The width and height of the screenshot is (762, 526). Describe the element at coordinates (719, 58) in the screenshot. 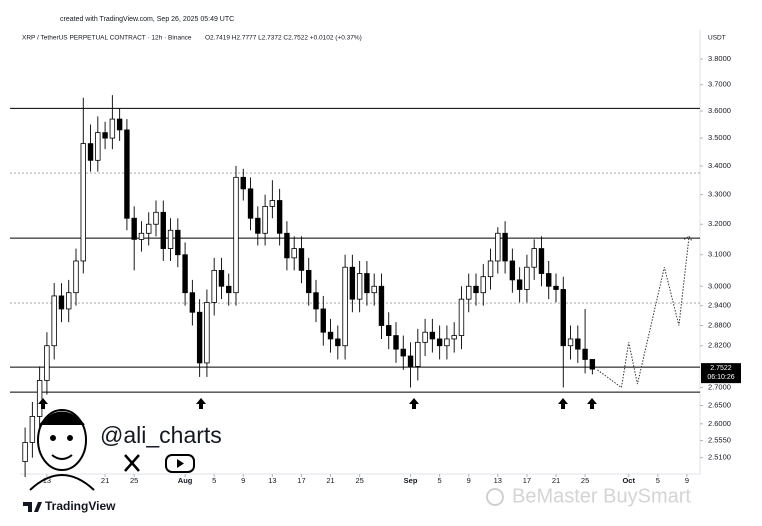

I see `y-tick-label: 3.8000` at that location.